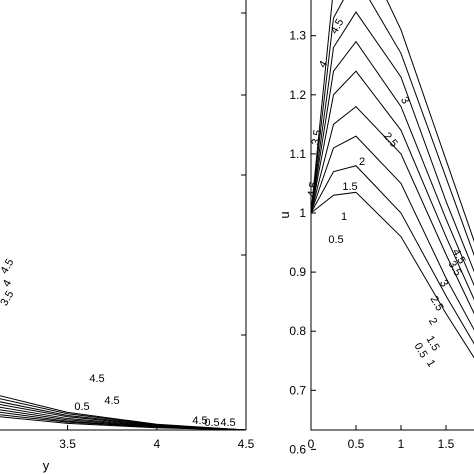  I want to click on left-x-tick-label: 4.5, so click(246, 444).